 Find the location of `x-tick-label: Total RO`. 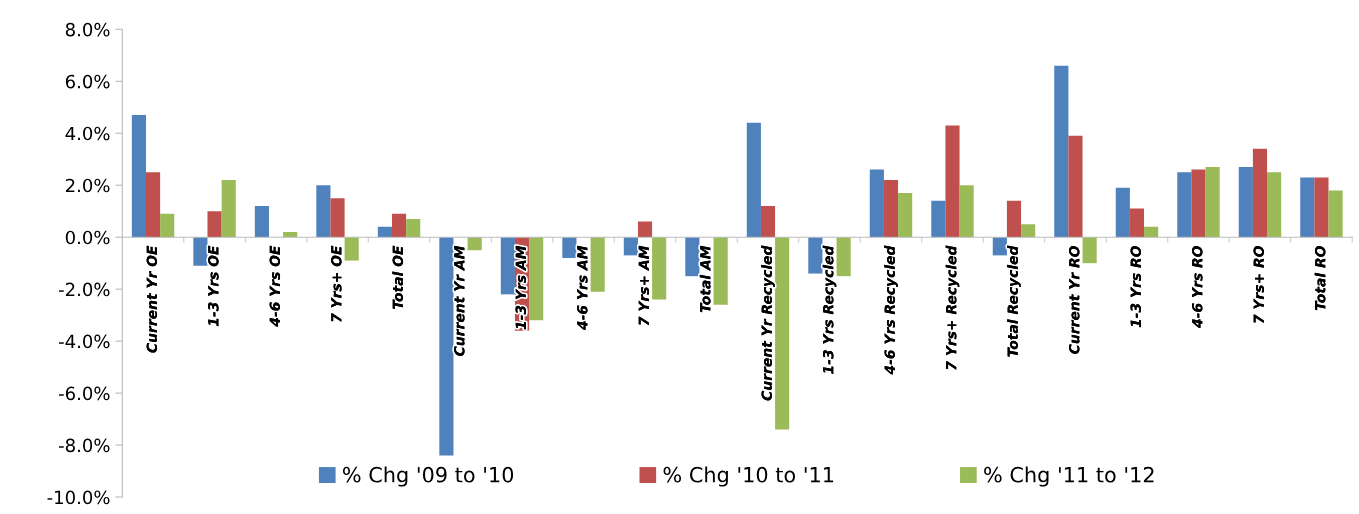

x-tick-label: Total RO is located at coordinates (1320, 278).